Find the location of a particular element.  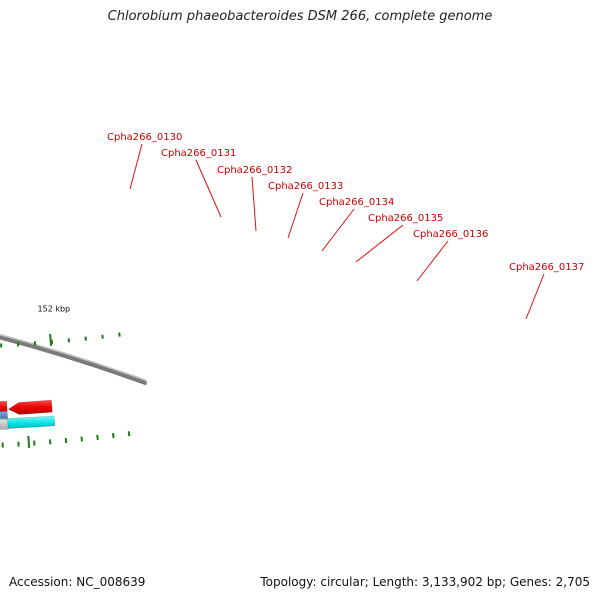

rna-feature-left is located at coordinates (28, 422).